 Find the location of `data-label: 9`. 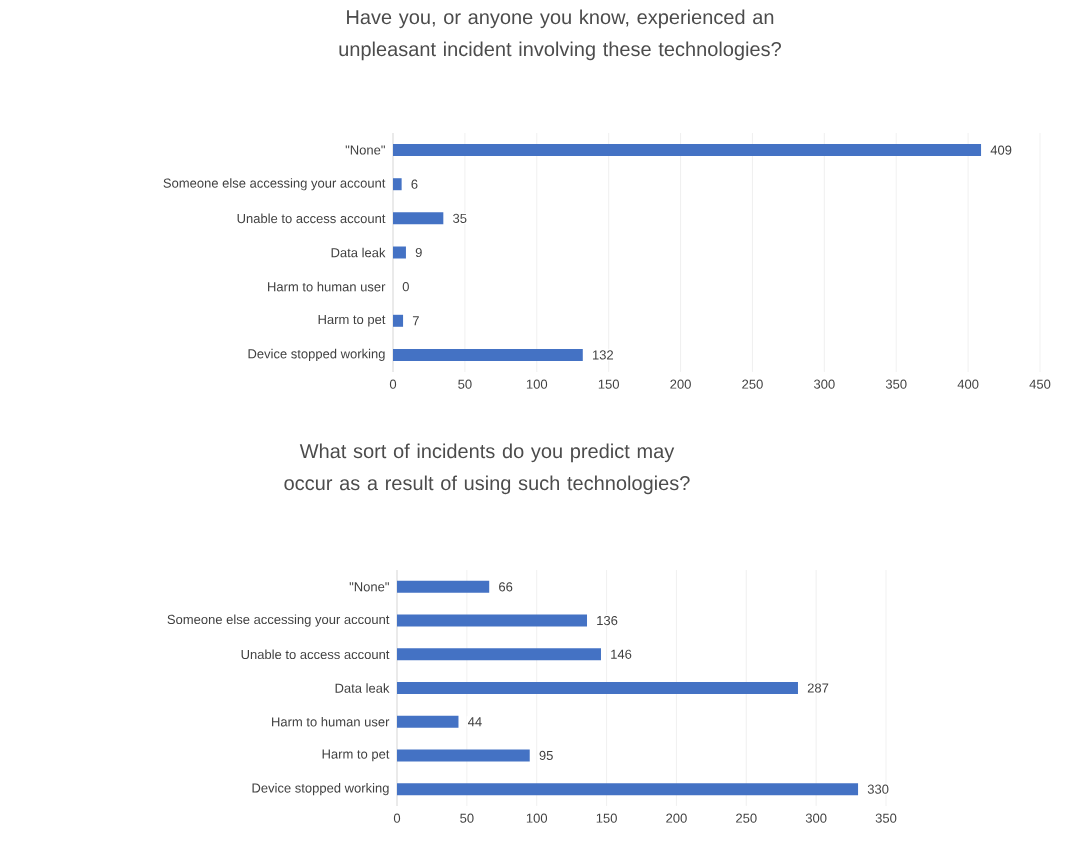

data-label: 9 is located at coordinates (418, 252).